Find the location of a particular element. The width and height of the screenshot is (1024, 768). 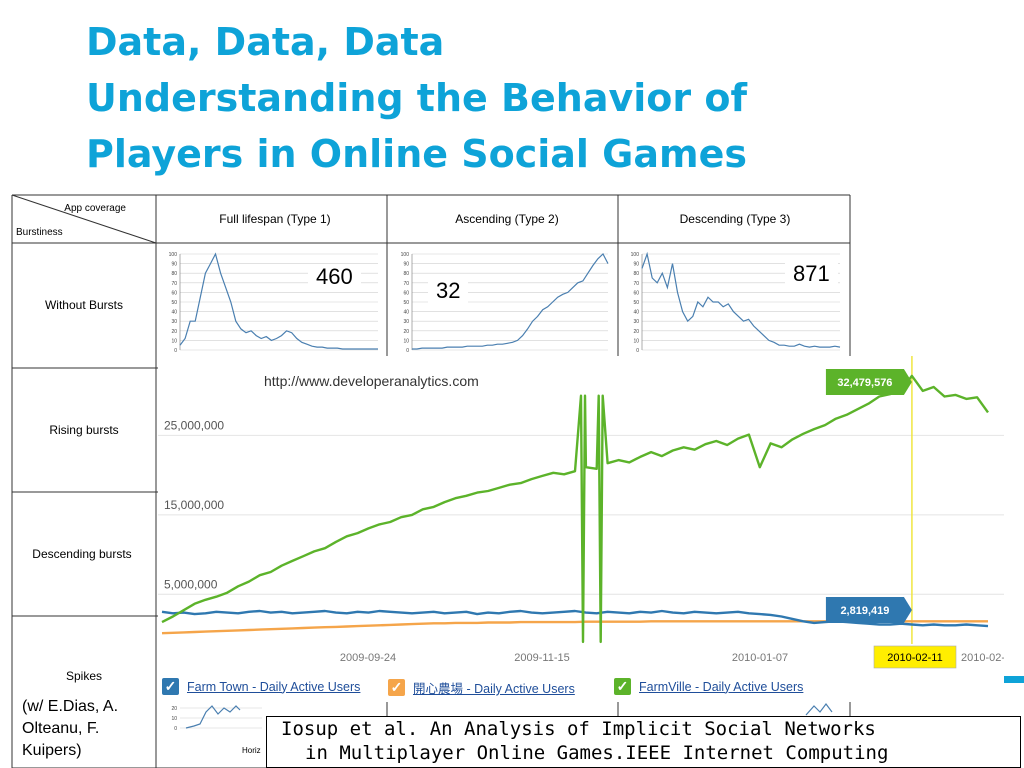

legend-kaixin-farm: ✓ 開心農場 - Daily Active Users is located at coordinates (481, 687).